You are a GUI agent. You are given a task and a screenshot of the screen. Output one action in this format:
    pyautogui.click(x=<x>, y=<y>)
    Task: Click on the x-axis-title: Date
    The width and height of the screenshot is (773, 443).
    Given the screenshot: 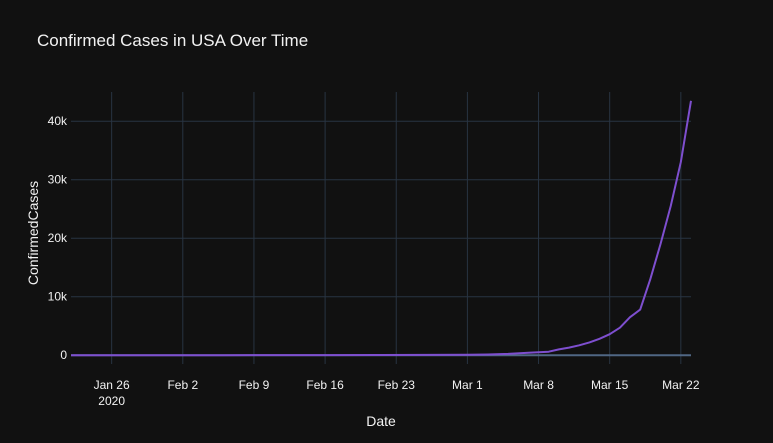 What is the action you would take?
    pyautogui.click(x=381, y=421)
    